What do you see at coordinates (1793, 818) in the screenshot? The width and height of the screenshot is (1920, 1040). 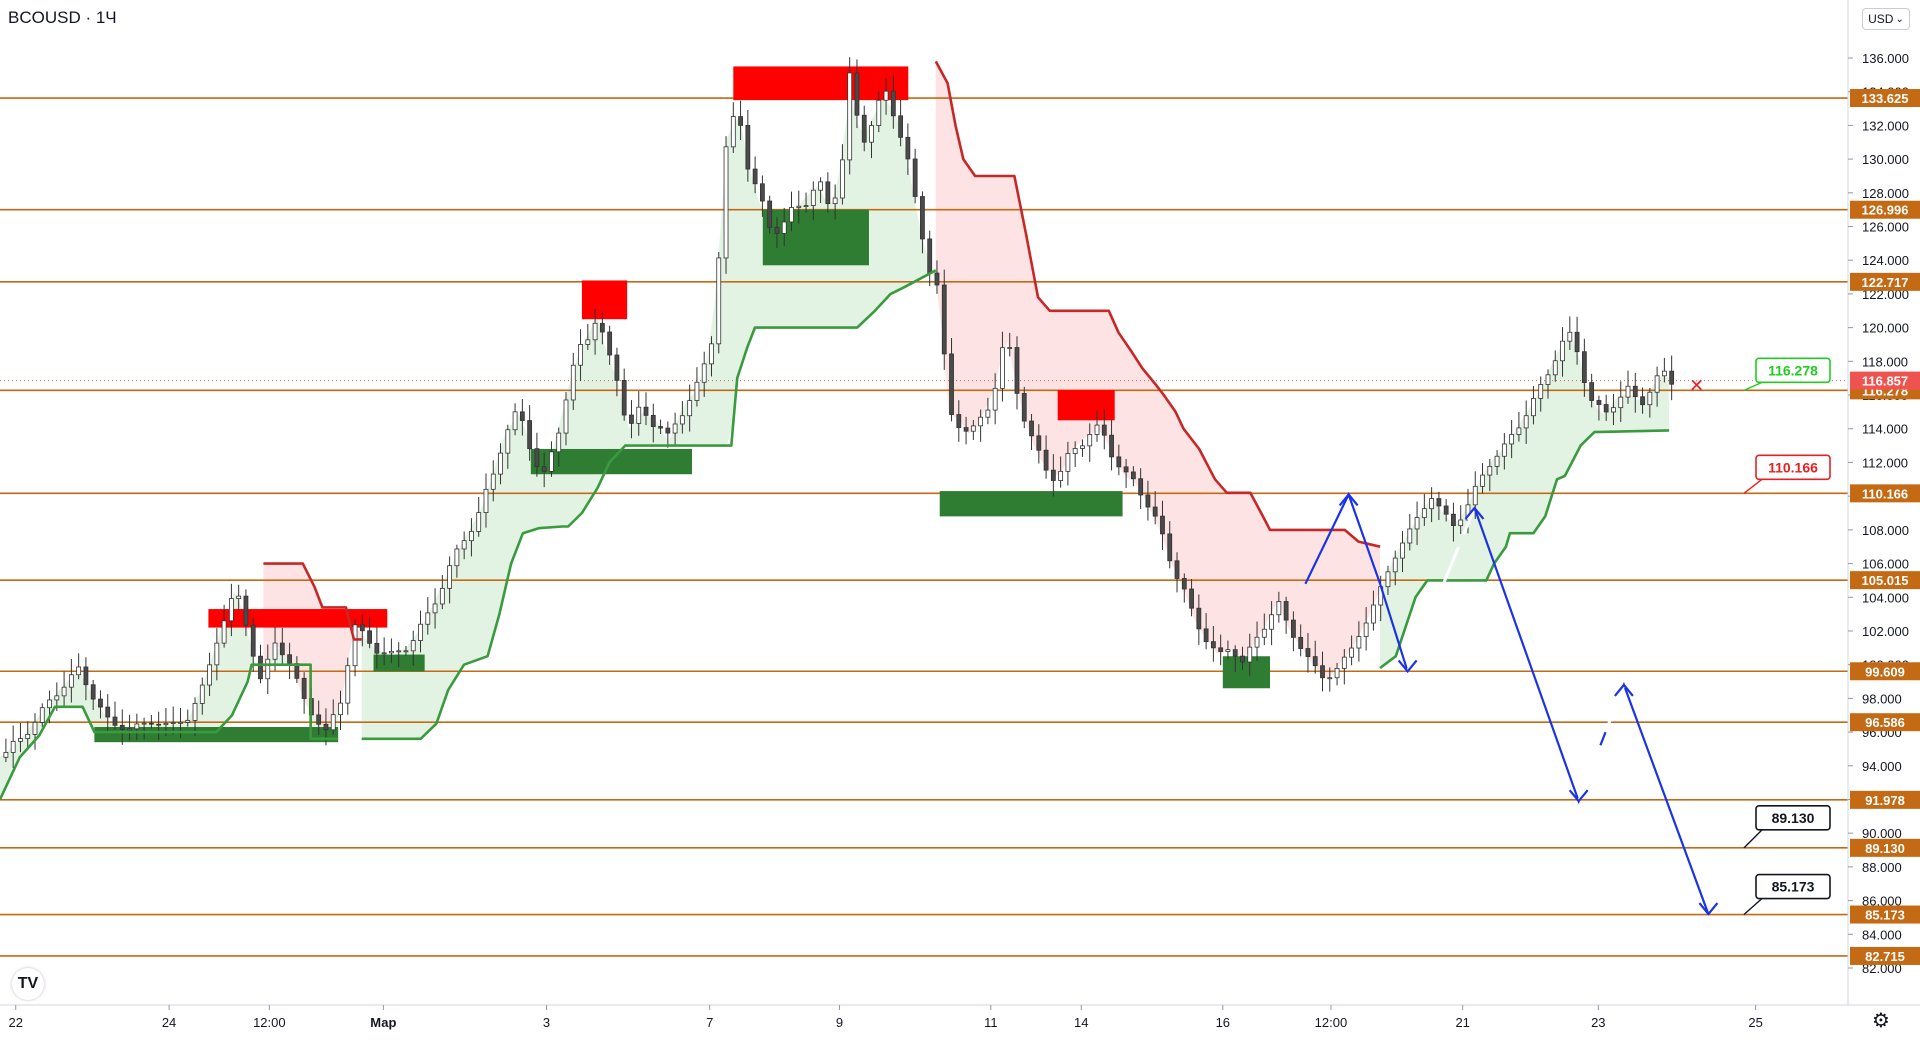 I see `callout-label-2: 89.130` at bounding box center [1793, 818].